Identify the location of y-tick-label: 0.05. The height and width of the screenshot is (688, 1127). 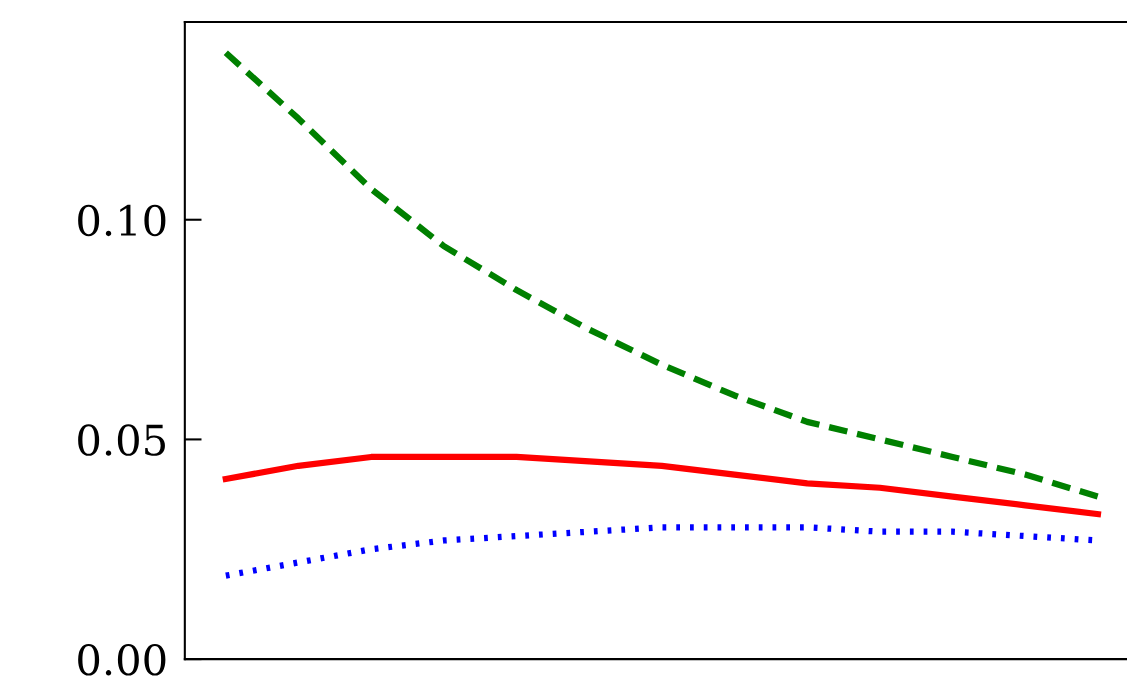
(121, 440).